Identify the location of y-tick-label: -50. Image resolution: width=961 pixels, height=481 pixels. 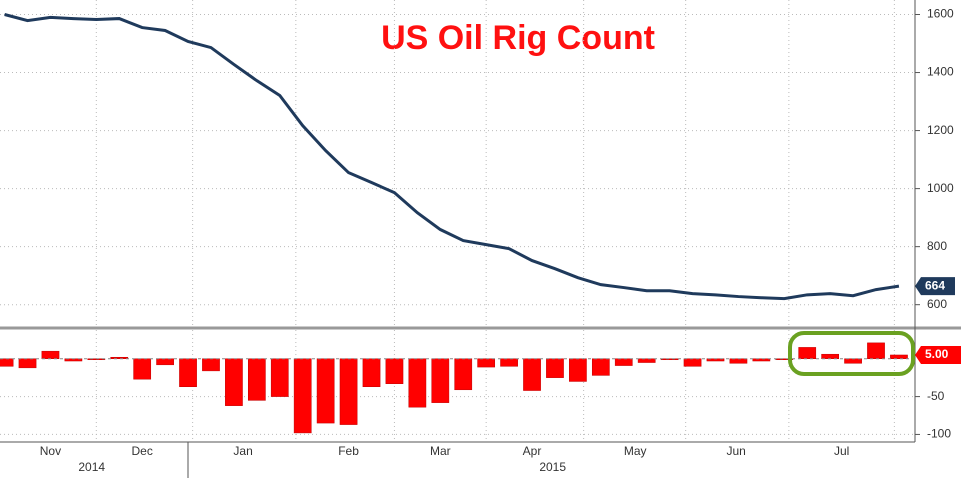
(936, 396).